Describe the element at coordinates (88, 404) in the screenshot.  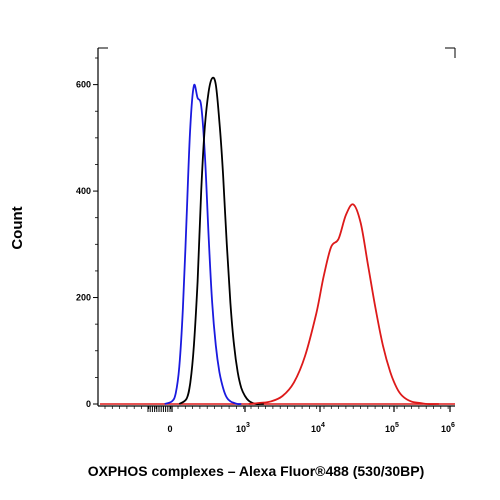
I see `y-tick-label: 0` at that location.